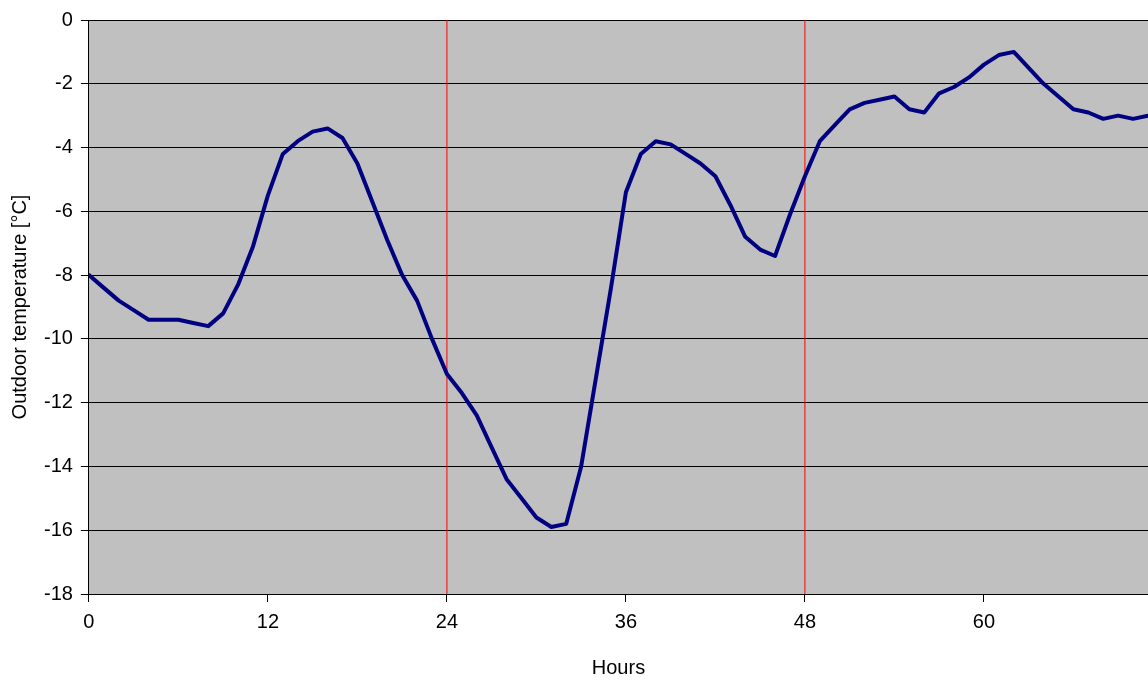  What do you see at coordinates (64, 209) in the screenshot?
I see `y-tick-label: -6` at bounding box center [64, 209].